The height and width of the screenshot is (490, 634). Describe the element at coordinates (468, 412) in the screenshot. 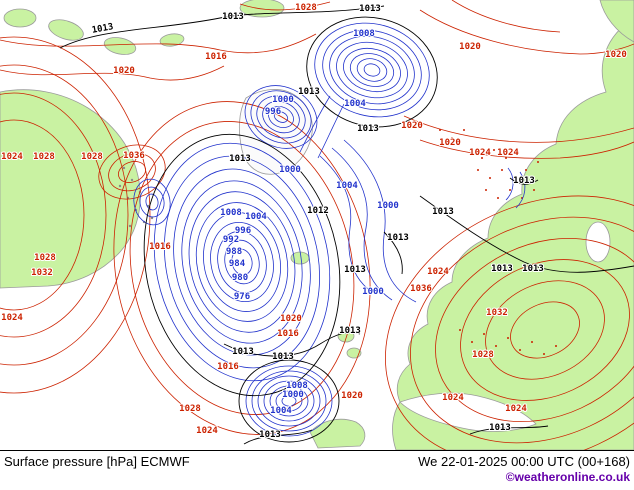

I see `mediterranean-sea` at that location.